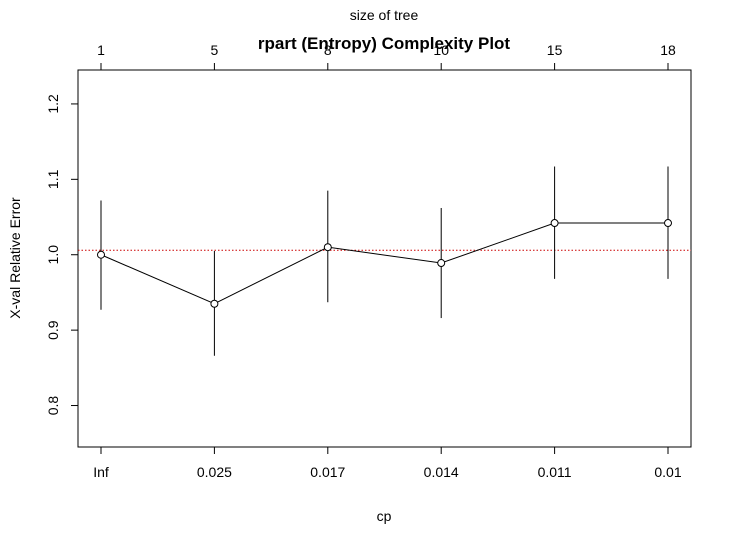  I want to click on chart-title: rpart (Entropy) Complexity Plot, so click(384, 43).